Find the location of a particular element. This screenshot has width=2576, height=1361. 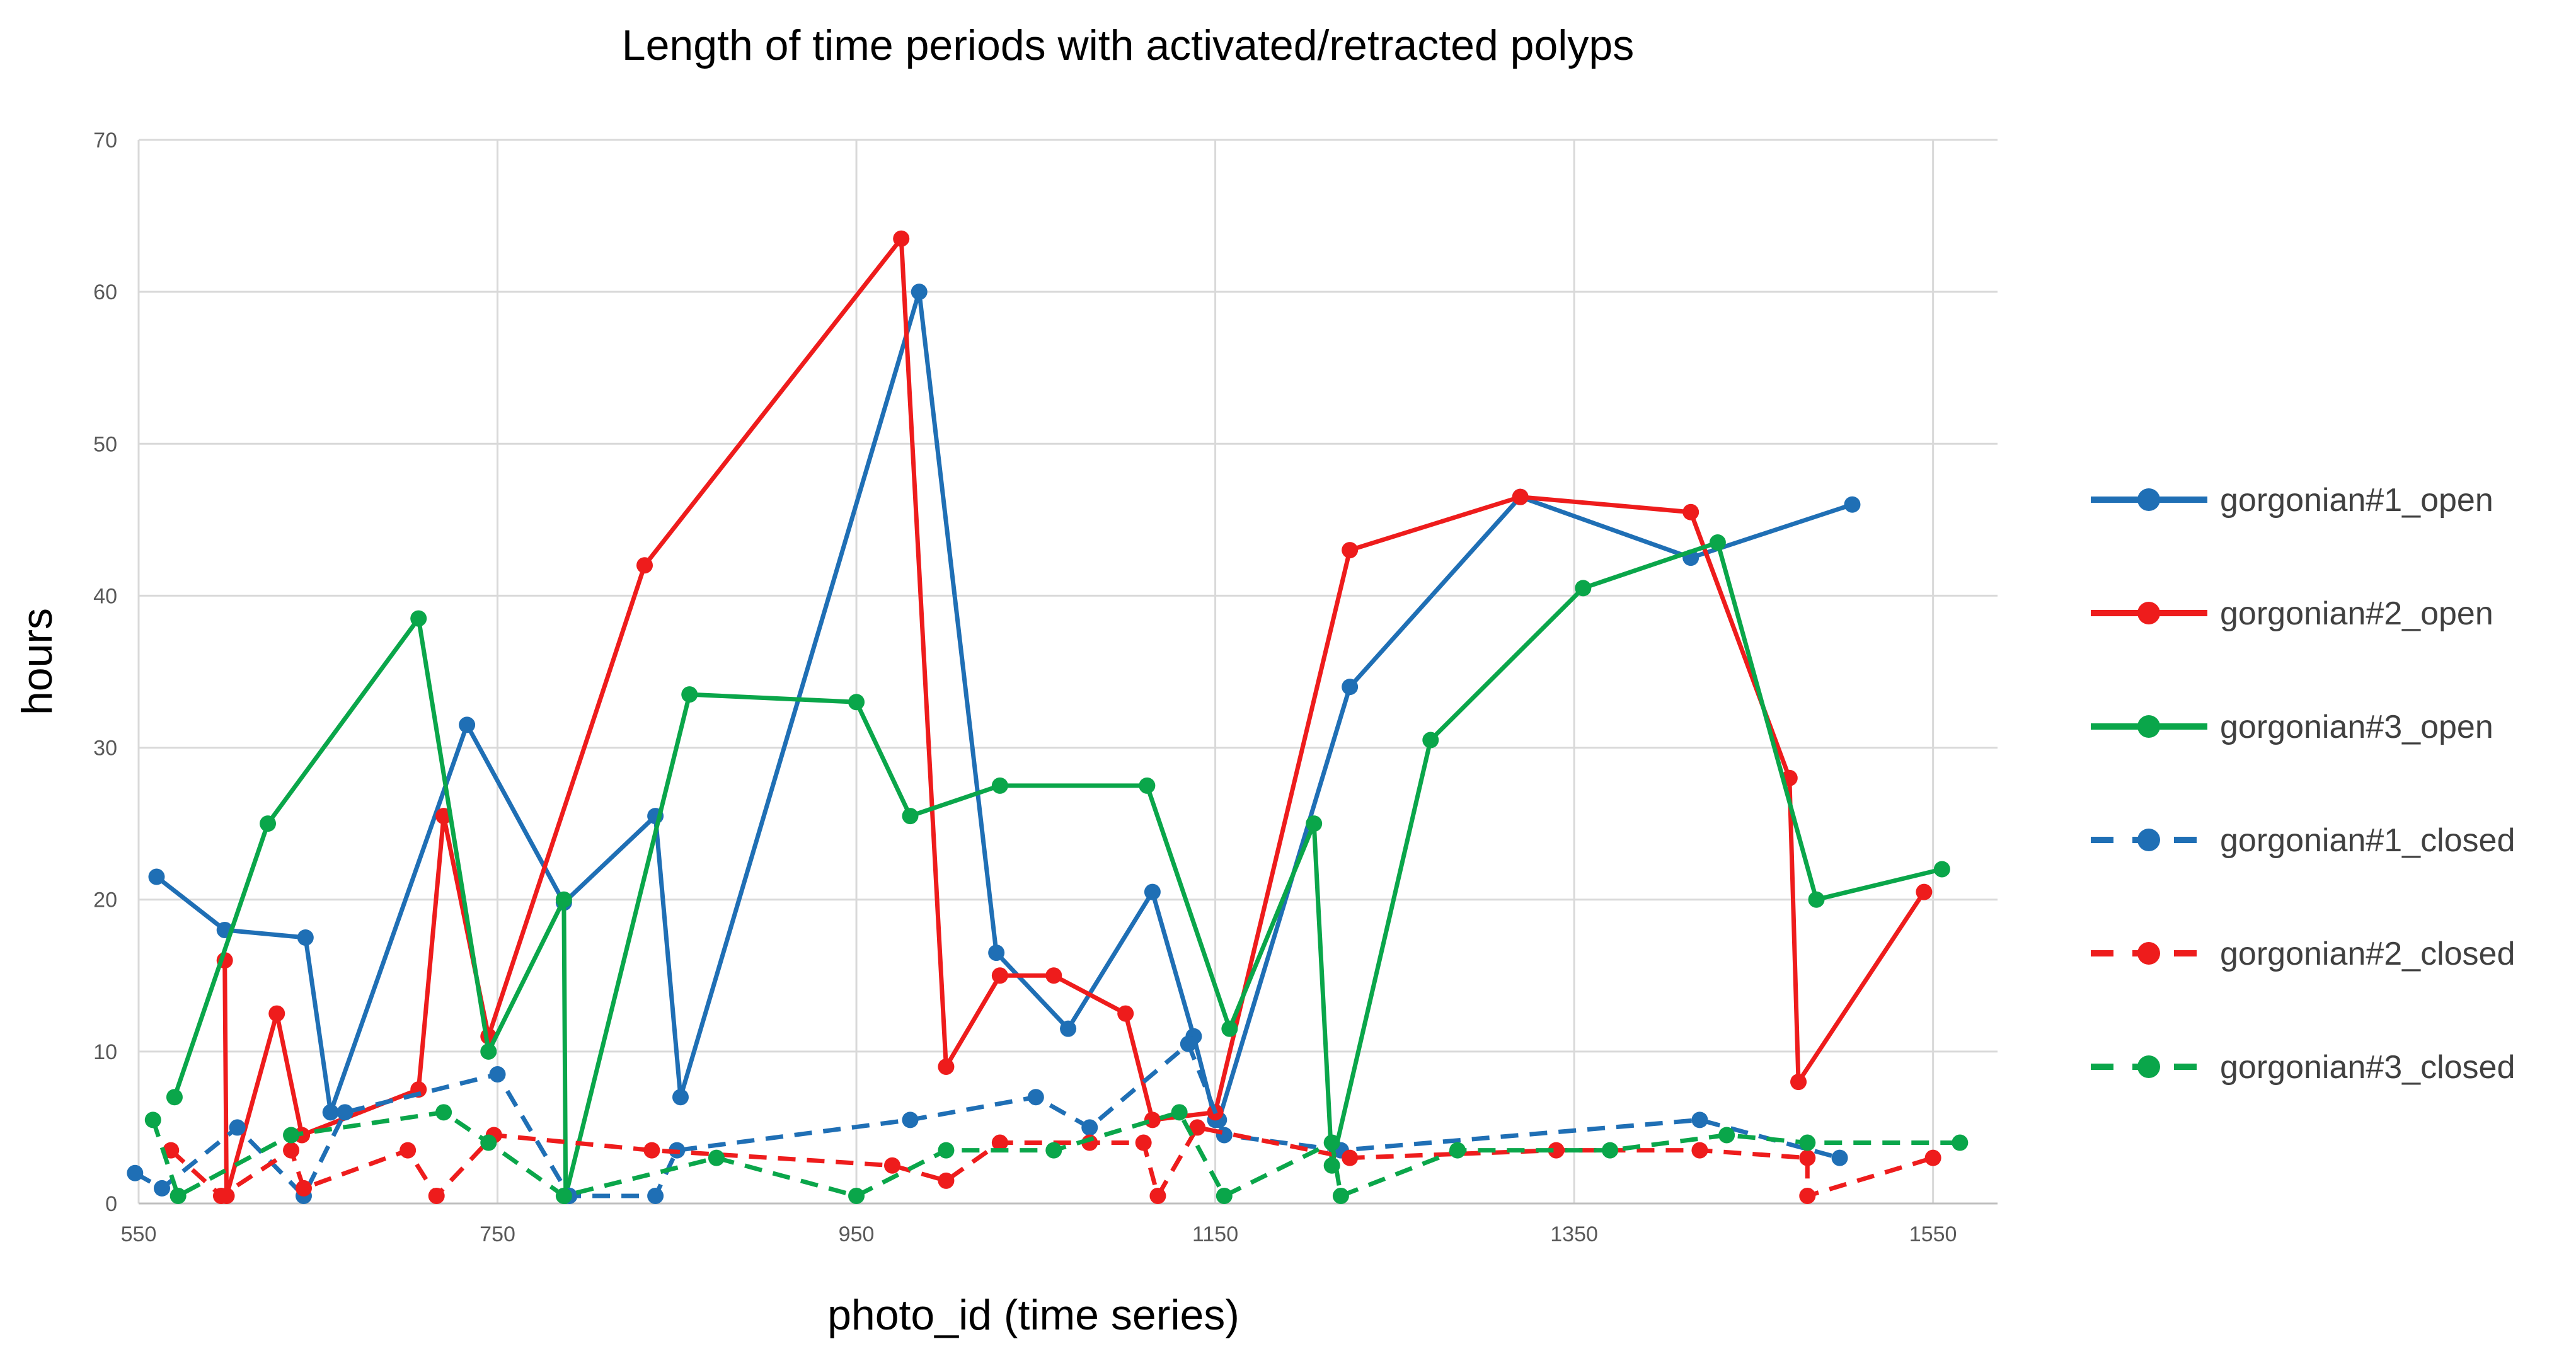

y-tick-label: 50 is located at coordinates (105, 444).